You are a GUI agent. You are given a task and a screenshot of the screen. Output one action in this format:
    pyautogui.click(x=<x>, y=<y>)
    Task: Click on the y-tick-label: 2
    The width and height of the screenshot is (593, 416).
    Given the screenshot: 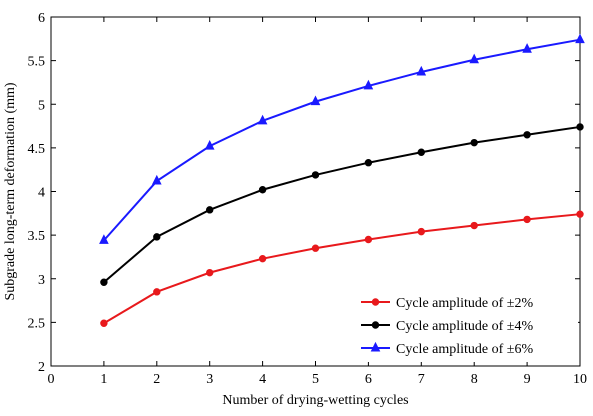 What is the action you would take?
    pyautogui.click(x=41, y=367)
    